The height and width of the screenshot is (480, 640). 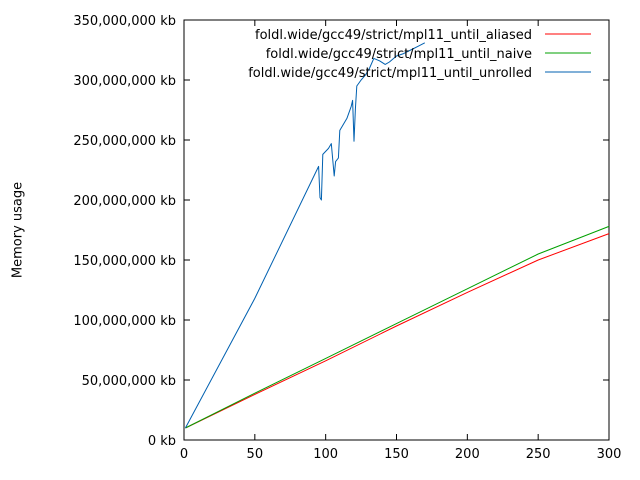 What do you see at coordinates (396, 454) in the screenshot?
I see `x-tick-label: 150` at bounding box center [396, 454].